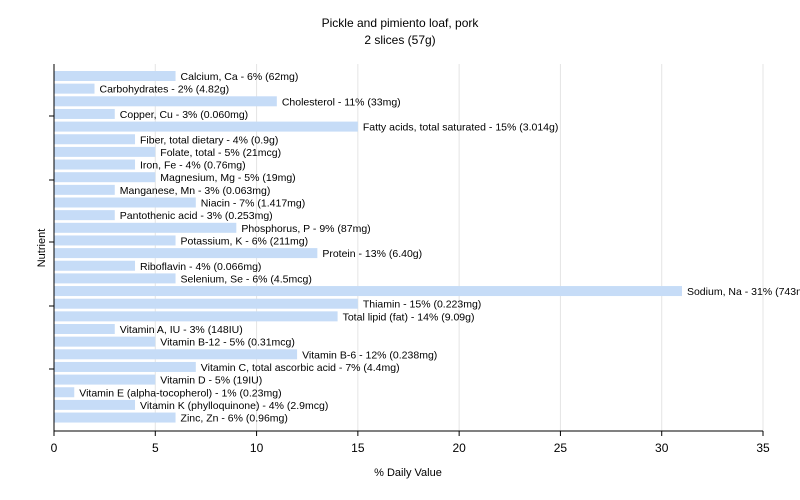 The image size is (800, 500). I want to click on bar-data-label: Calcium, Ca - 6% (62mg), so click(240, 77).